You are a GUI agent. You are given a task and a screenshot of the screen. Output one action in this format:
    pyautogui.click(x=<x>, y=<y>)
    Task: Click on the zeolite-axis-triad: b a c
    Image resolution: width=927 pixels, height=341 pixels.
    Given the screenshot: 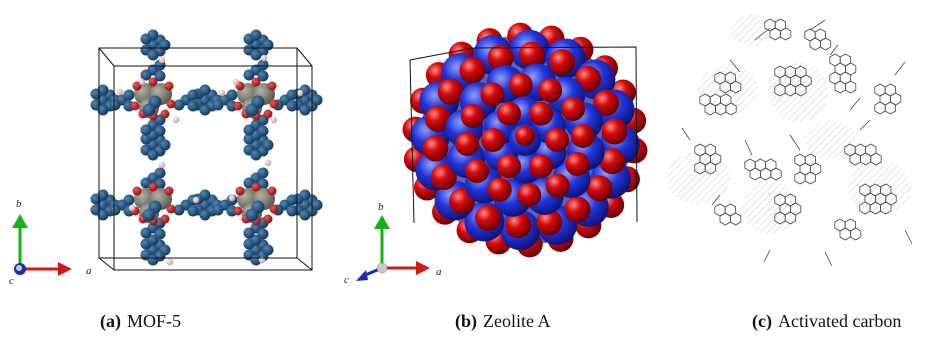 What is the action you would take?
    pyautogui.click(x=393, y=243)
    